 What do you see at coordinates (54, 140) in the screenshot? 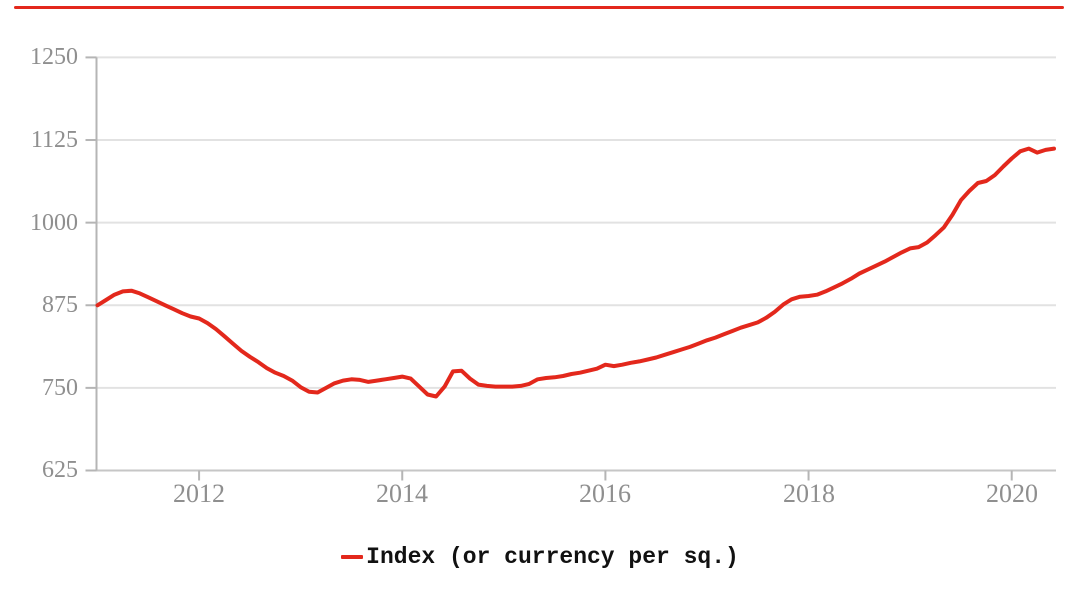
I see `y-axis-tick-label: 1125` at bounding box center [54, 140].